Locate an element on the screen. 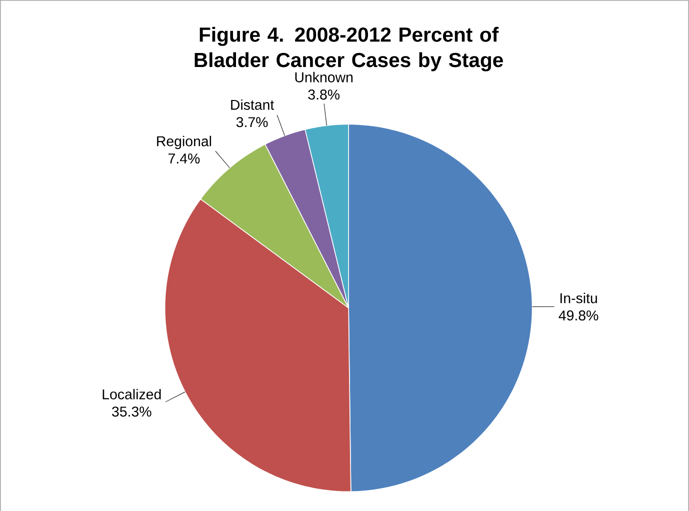 The image size is (689, 511). slice-label: Localized is located at coordinates (131, 394).